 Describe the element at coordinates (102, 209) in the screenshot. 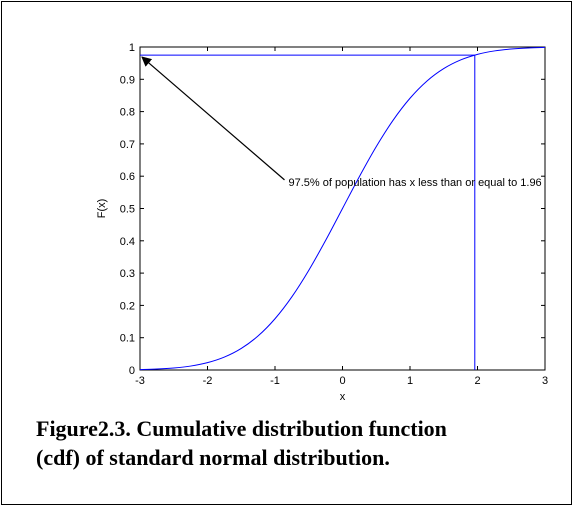

I see `y-axis-label: F(x)` at that location.